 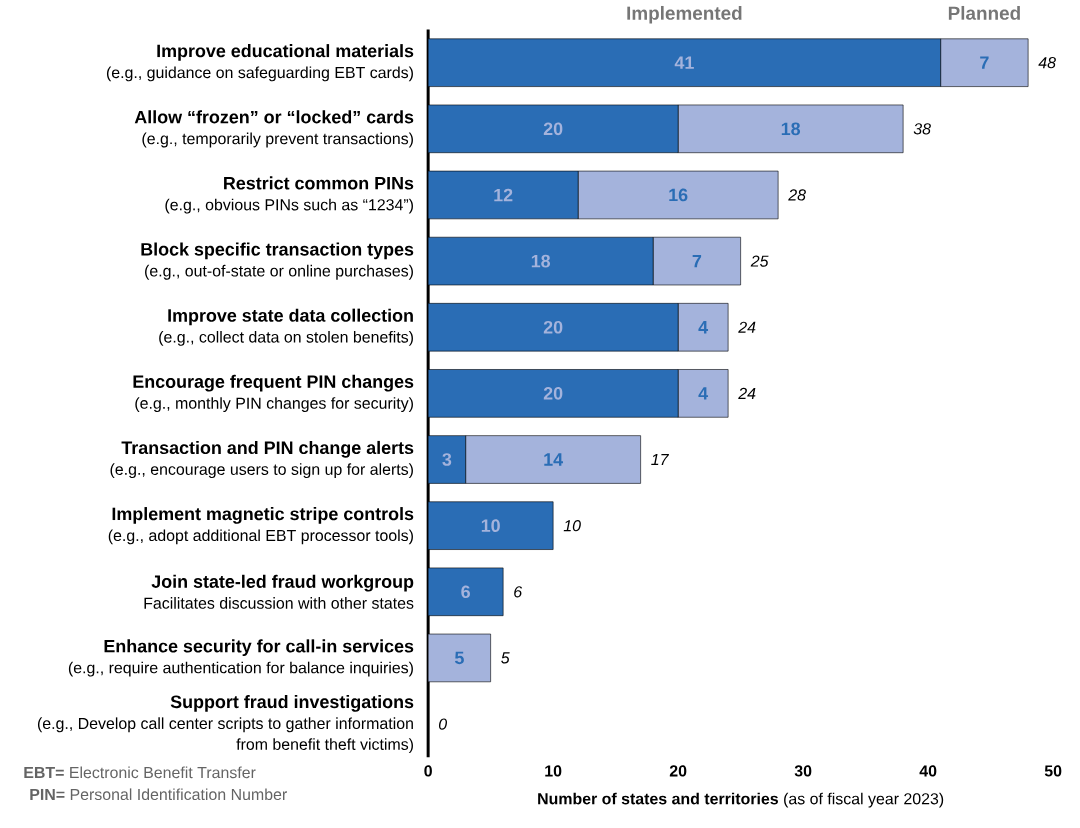 I want to click on data-label: 10, so click(x=490, y=526).